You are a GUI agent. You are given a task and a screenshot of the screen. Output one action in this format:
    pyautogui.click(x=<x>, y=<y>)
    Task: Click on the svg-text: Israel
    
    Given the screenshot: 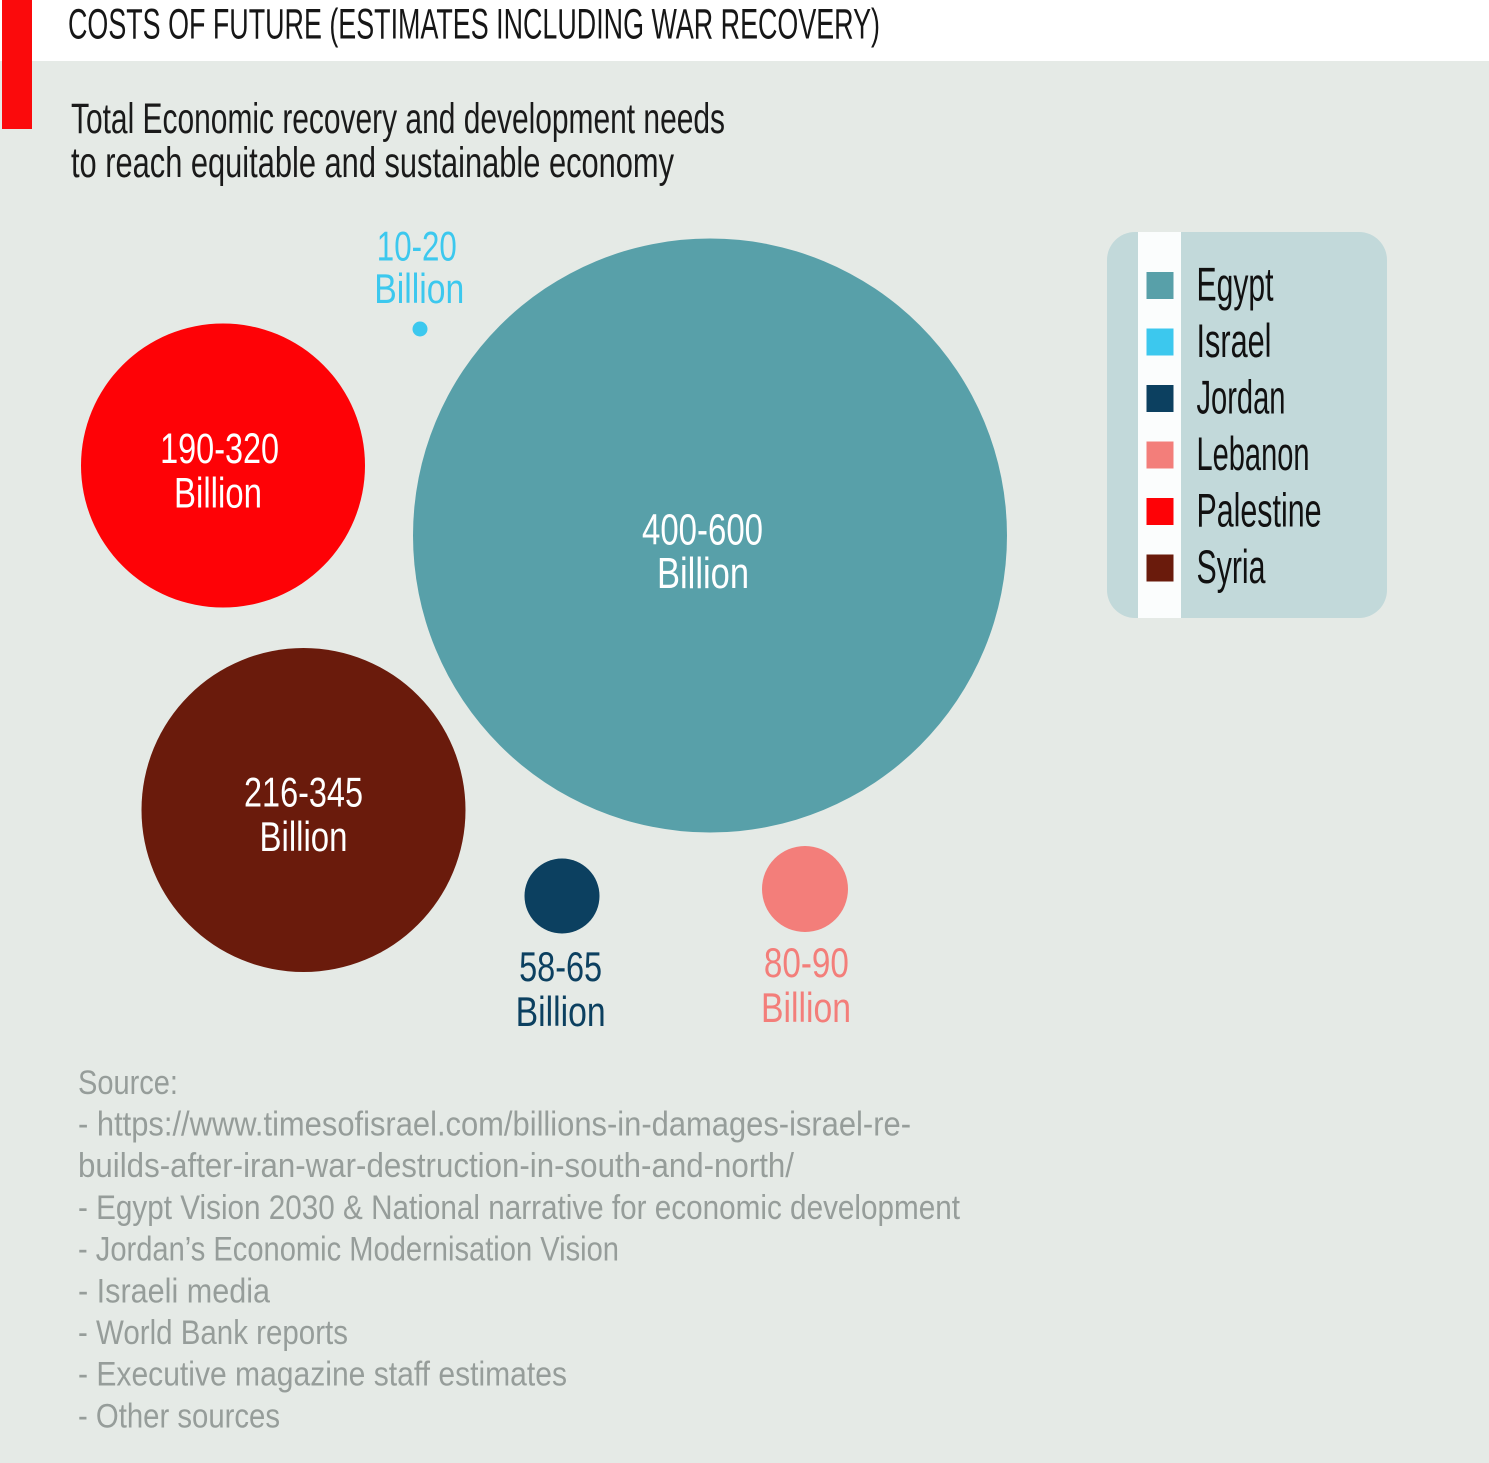 What is the action you would take?
    pyautogui.click(x=1234, y=340)
    